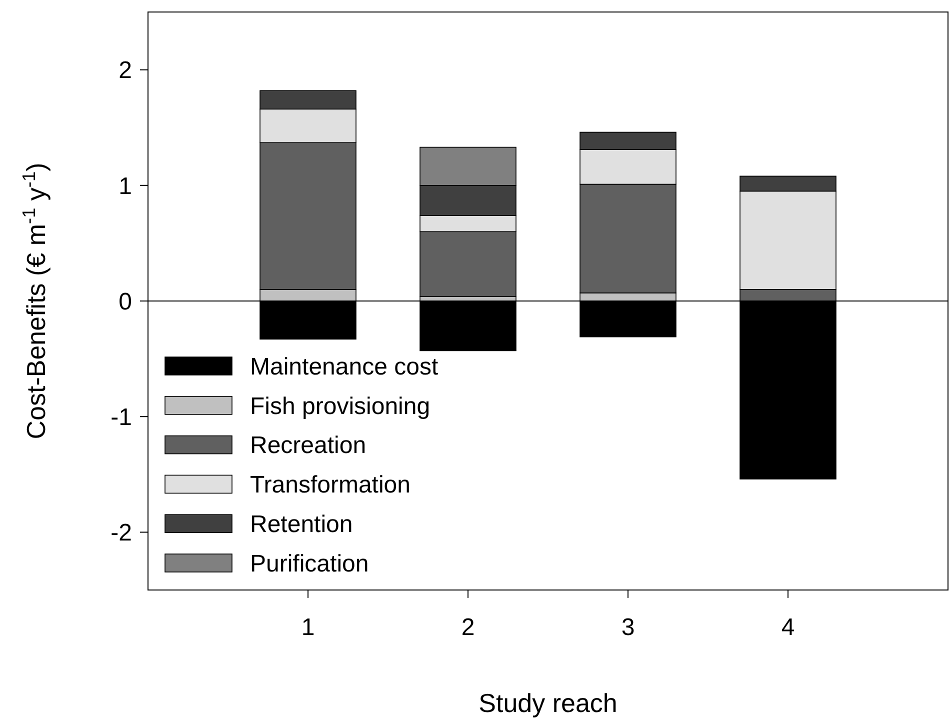  What do you see at coordinates (125, 302) in the screenshot?
I see `y-tick-label: 0` at bounding box center [125, 302].